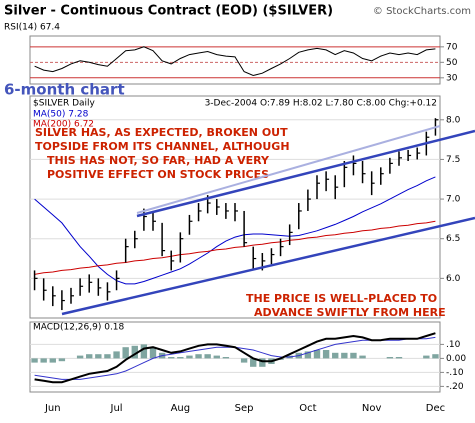 The width and height of the screenshot is (475, 423). What do you see at coordinates (453, 239) in the screenshot?
I see `y-tick-label: 6.5` at bounding box center [453, 239].